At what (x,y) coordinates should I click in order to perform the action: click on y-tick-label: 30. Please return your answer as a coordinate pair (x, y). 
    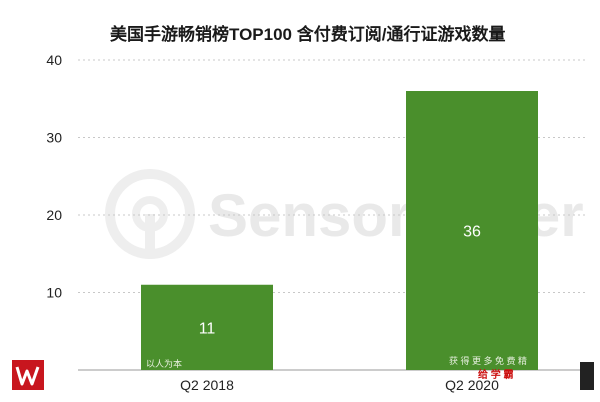
    Looking at the image, I should click on (54, 138).